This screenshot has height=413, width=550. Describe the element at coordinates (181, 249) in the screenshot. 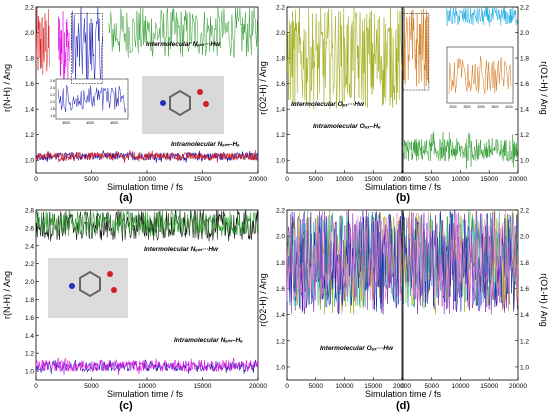

I see `panel-c-annot-inter: Intermolecular Nₐₘ···Hw` at that location.